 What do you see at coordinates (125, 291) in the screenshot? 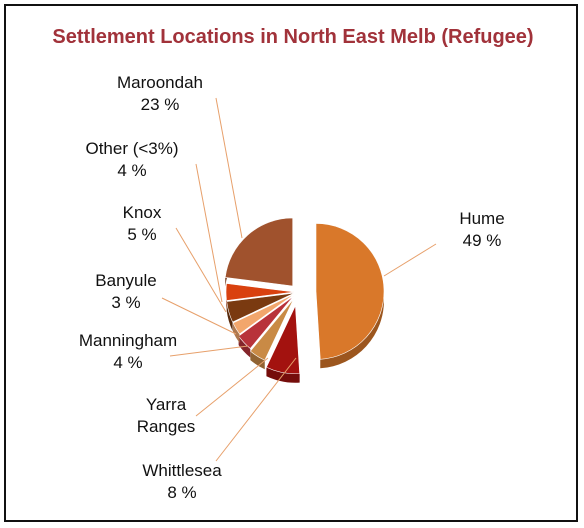
I see `slice-label-banyule: Banyule 3 %` at bounding box center [125, 291].